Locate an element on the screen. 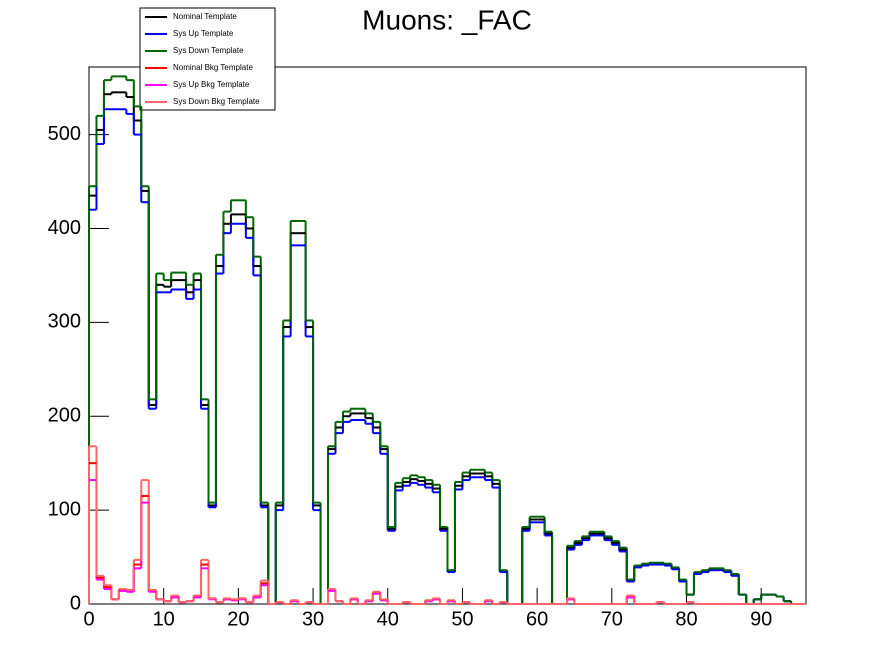 This screenshot has height=672, width=896. legend-label: Nominal Bkg Template is located at coordinates (213, 67).